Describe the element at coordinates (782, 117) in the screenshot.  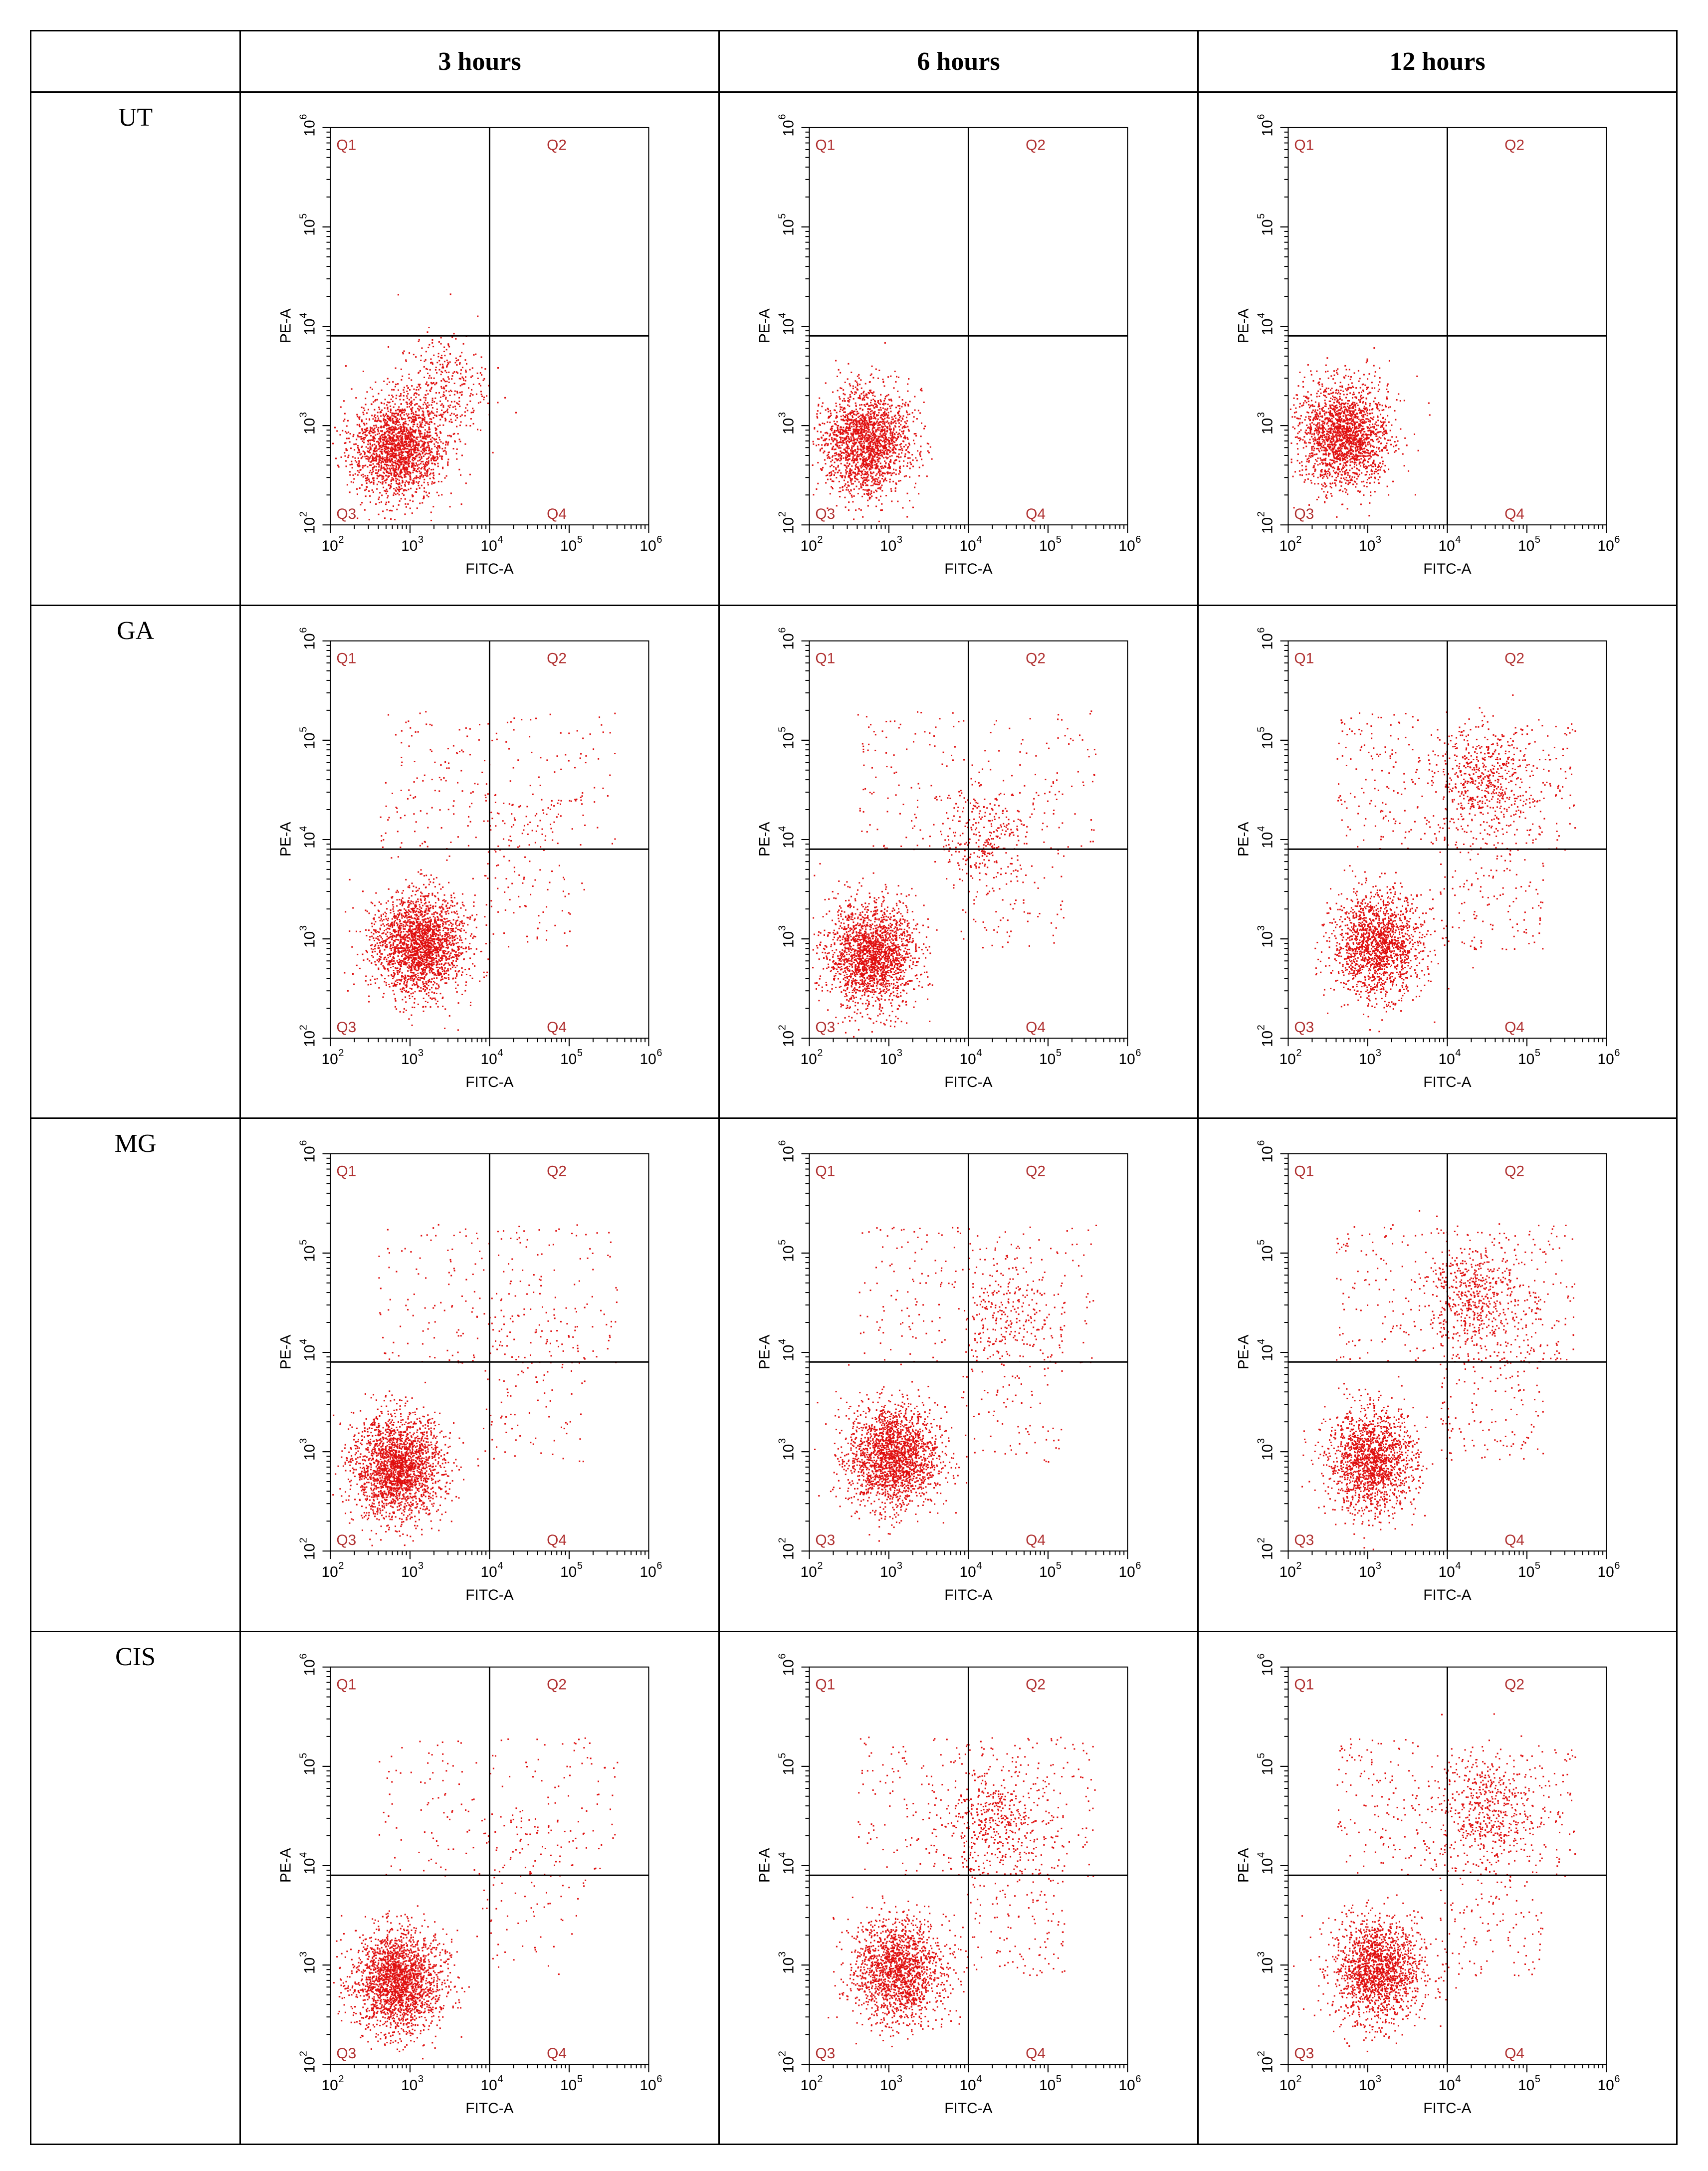
I see `y-tick-exponent: 6` at that location.